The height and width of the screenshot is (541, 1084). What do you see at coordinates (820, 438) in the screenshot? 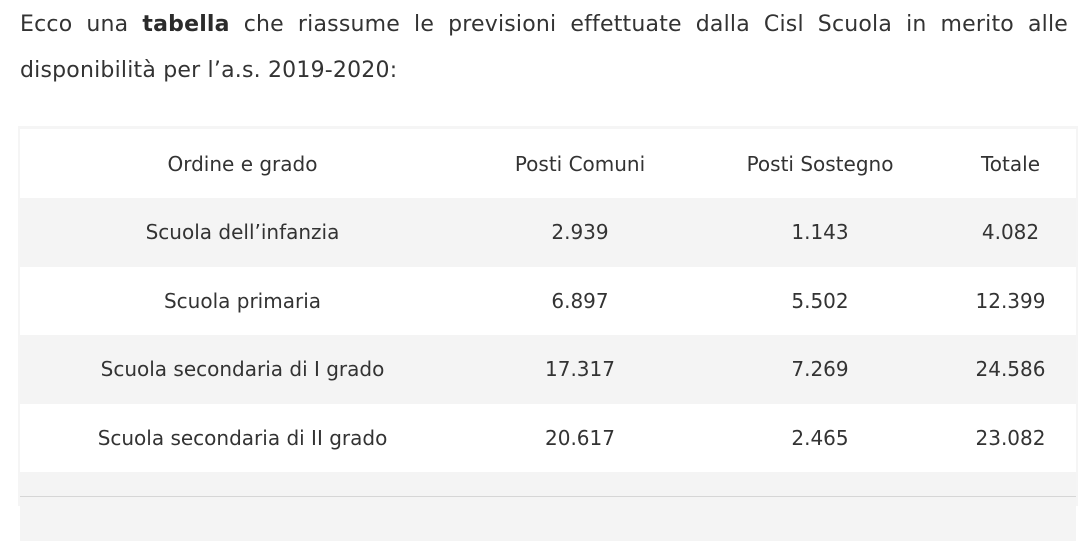
I see `cell-posti-sostegno: 2.465` at bounding box center [820, 438].